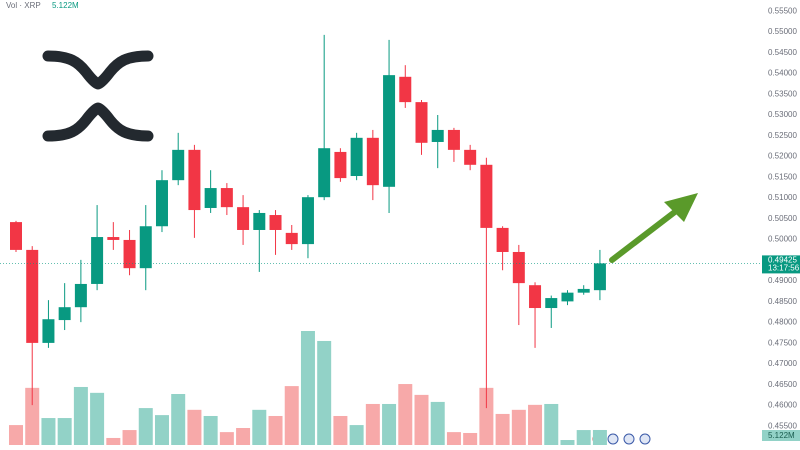 The width and height of the screenshot is (800, 450). What do you see at coordinates (653, 228) in the screenshot?
I see `trend-arrow` at bounding box center [653, 228].